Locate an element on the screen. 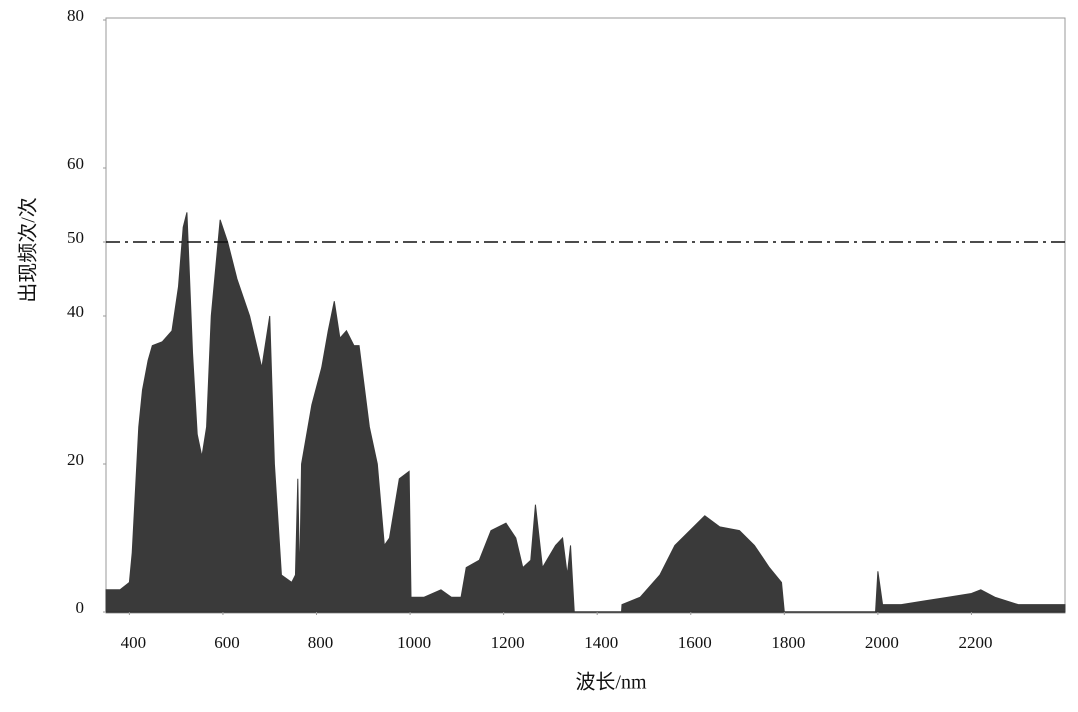 The width and height of the screenshot is (1078, 712). x-tick-label: 1000 is located at coordinates (414, 642).